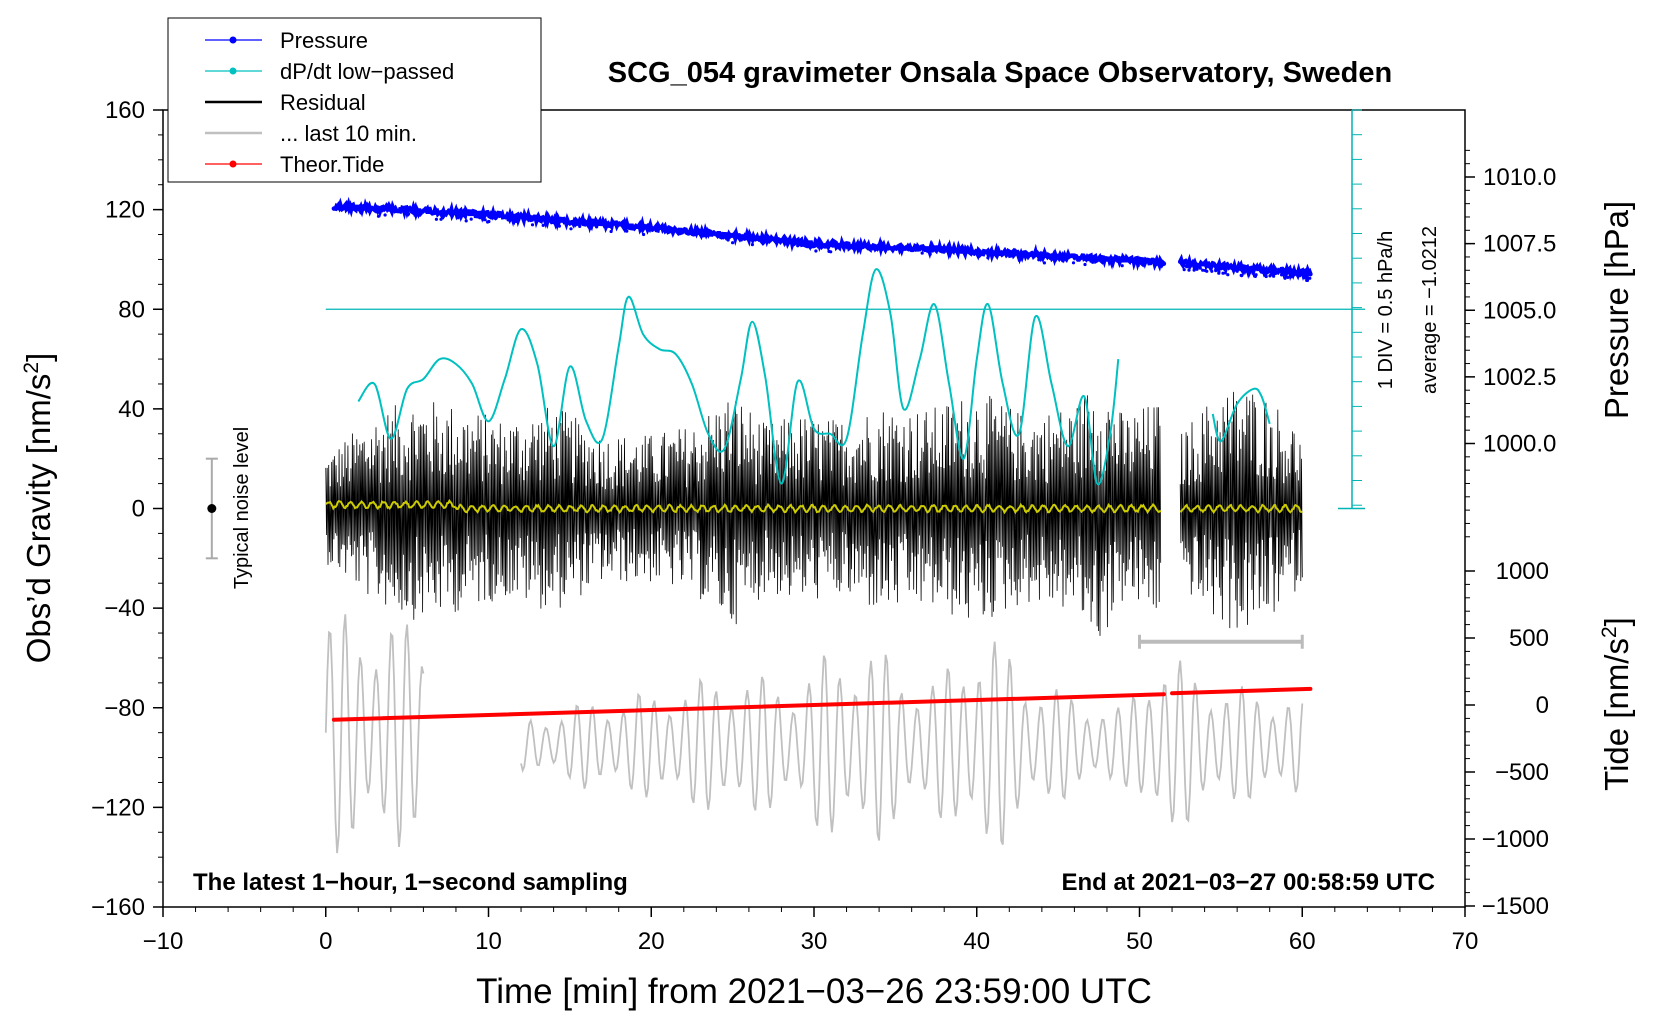 The image size is (1660, 1020). I want to click on y-axis-label: Obs’d Gravity [nm/s2], so click(38, 508).